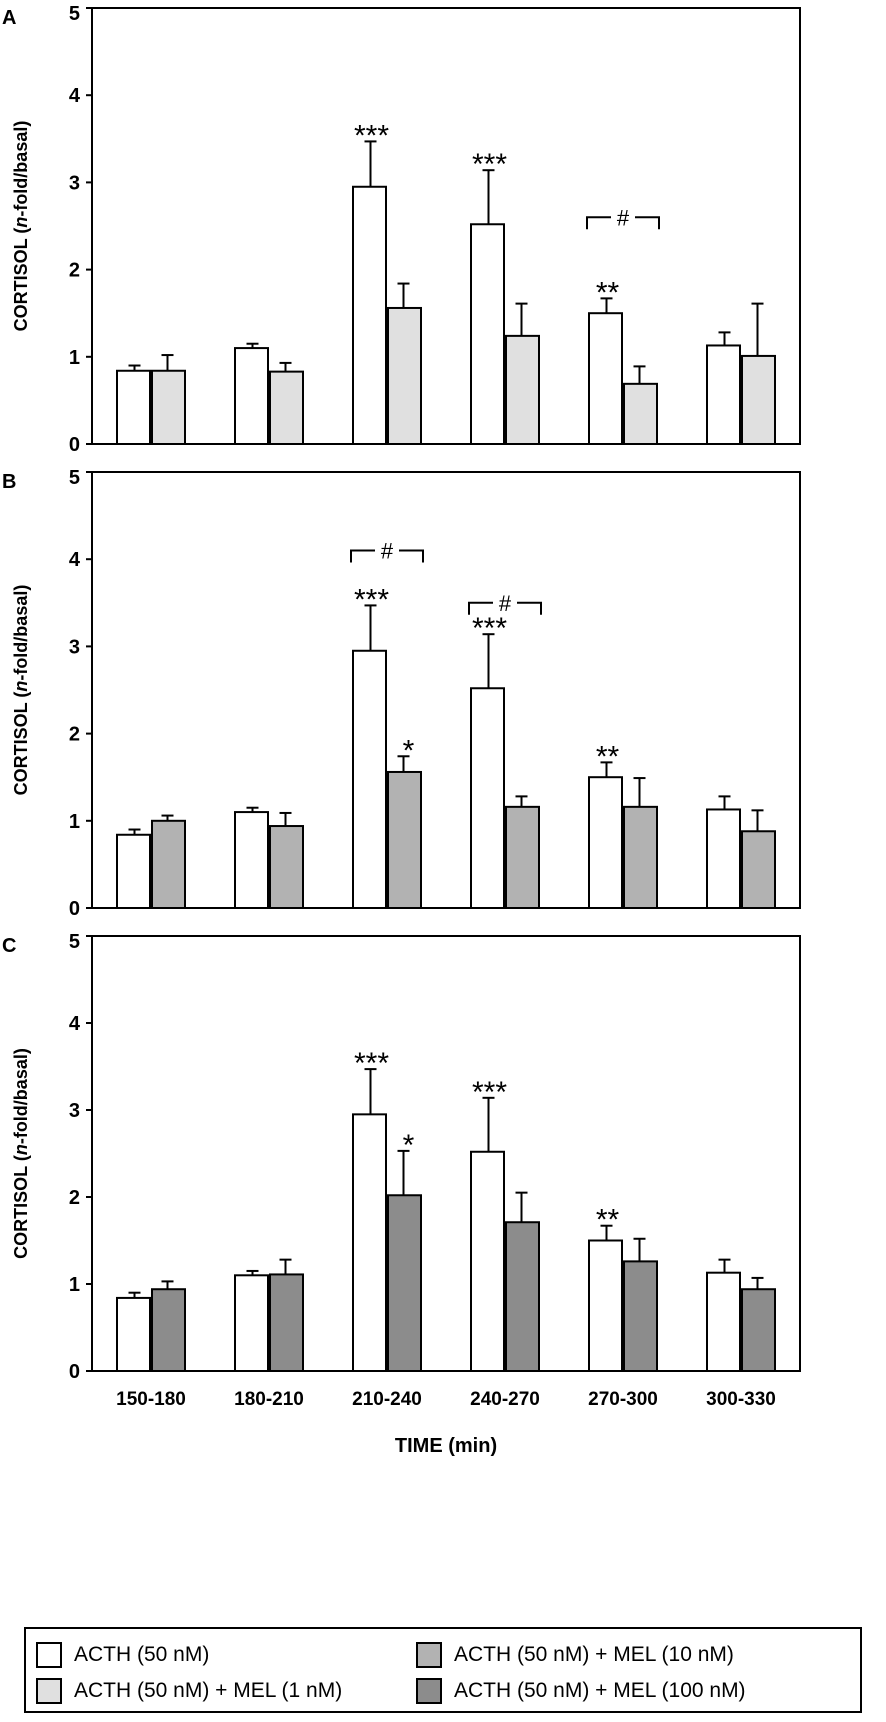 The width and height of the screenshot is (886, 1722). Describe the element at coordinates (600, 1690) in the screenshot. I see `legend-label-acth-mel-100: ACTH (50 nM) + MEL (100 nM)` at that location.